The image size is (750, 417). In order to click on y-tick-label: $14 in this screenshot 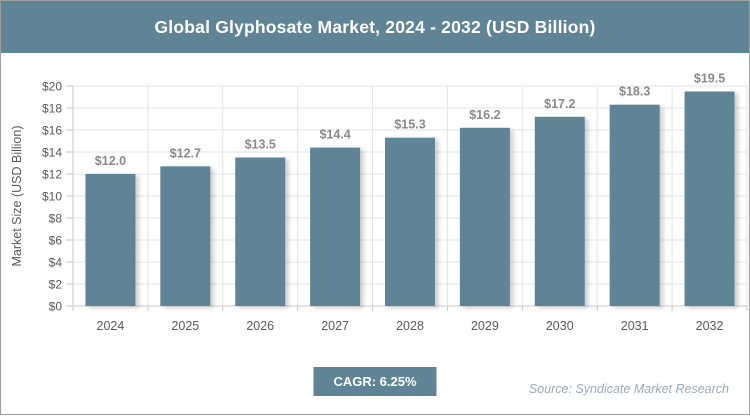, I will do `click(52, 153)`.